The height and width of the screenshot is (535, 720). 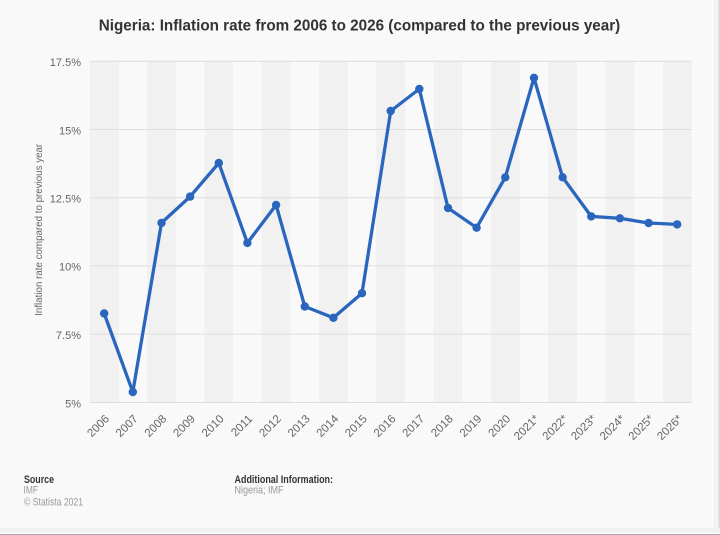 I want to click on svg-text: 15%, so click(x=70, y=131).